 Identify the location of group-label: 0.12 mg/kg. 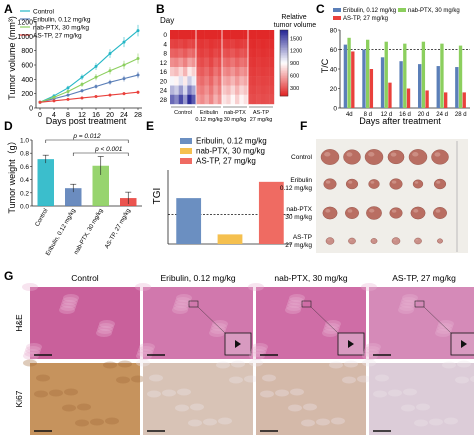
(208, 120).